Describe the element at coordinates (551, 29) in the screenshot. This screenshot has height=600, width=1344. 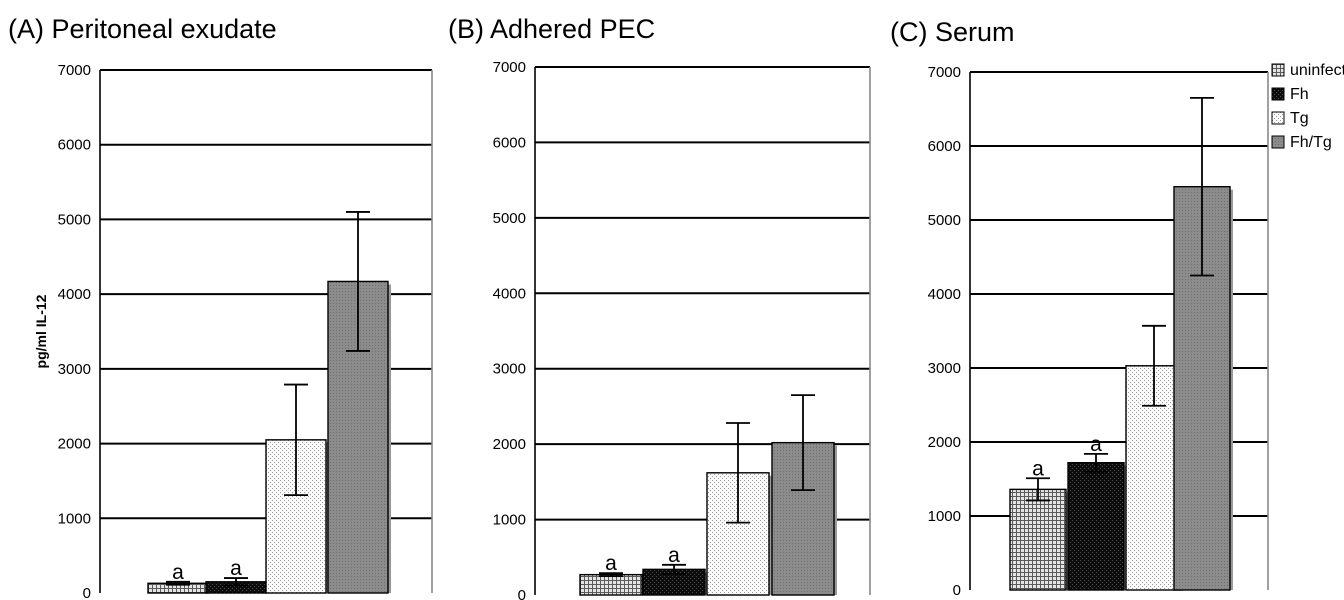
I see `panel-title: (B) Adhered PEC` at that location.